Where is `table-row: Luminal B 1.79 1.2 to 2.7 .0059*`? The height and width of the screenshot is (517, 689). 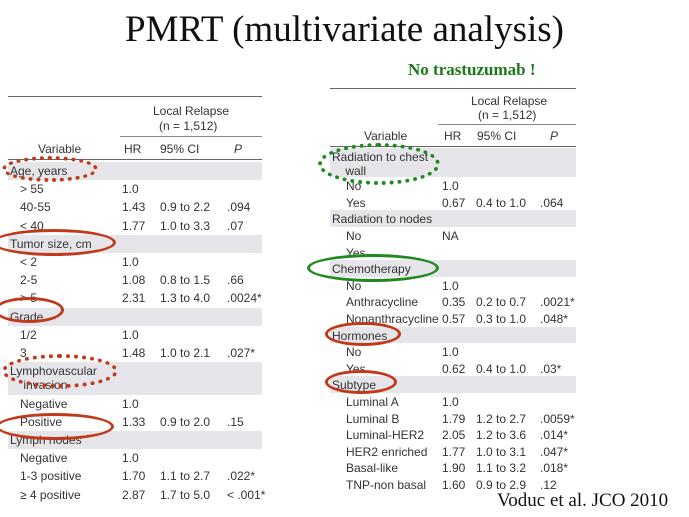 table-row: Luminal B 1.79 1.2 to 2.7 .0059* is located at coordinates (453, 418).